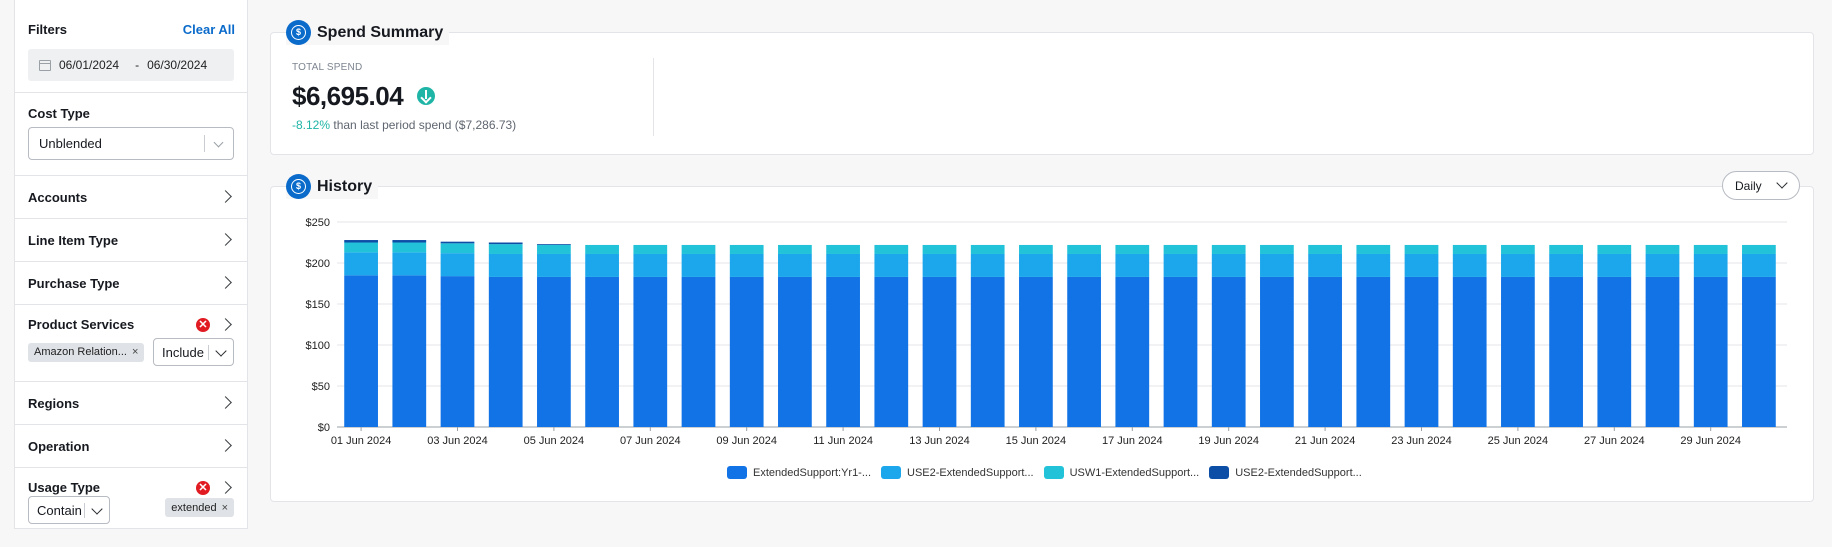  Describe the element at coordinates (199, 507) in the screenshot. I see `usage-token: extended ×` at that location.